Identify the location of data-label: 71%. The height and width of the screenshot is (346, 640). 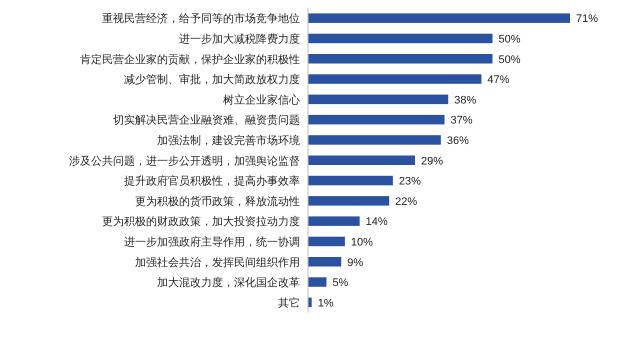
(587, 19).